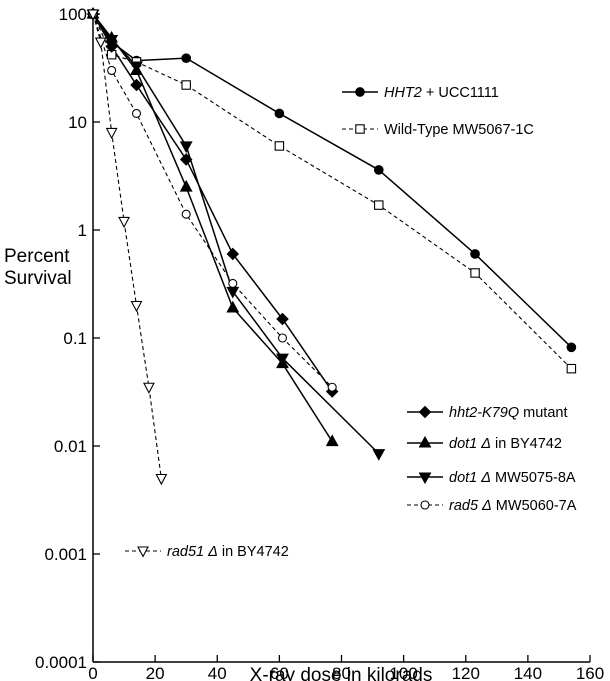  I want to click on legend-label: Wild-Type MW5067-1C, so click(459, 130).